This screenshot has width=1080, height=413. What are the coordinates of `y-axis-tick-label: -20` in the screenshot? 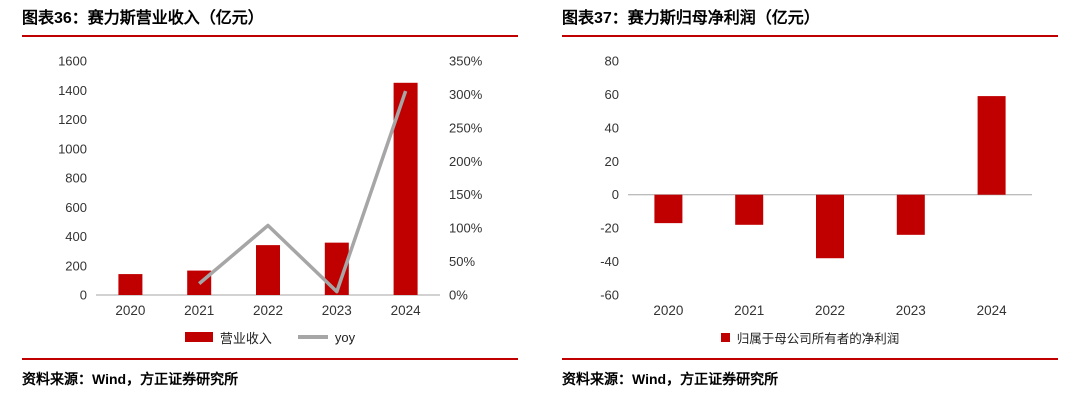 It's located at (609, 228).